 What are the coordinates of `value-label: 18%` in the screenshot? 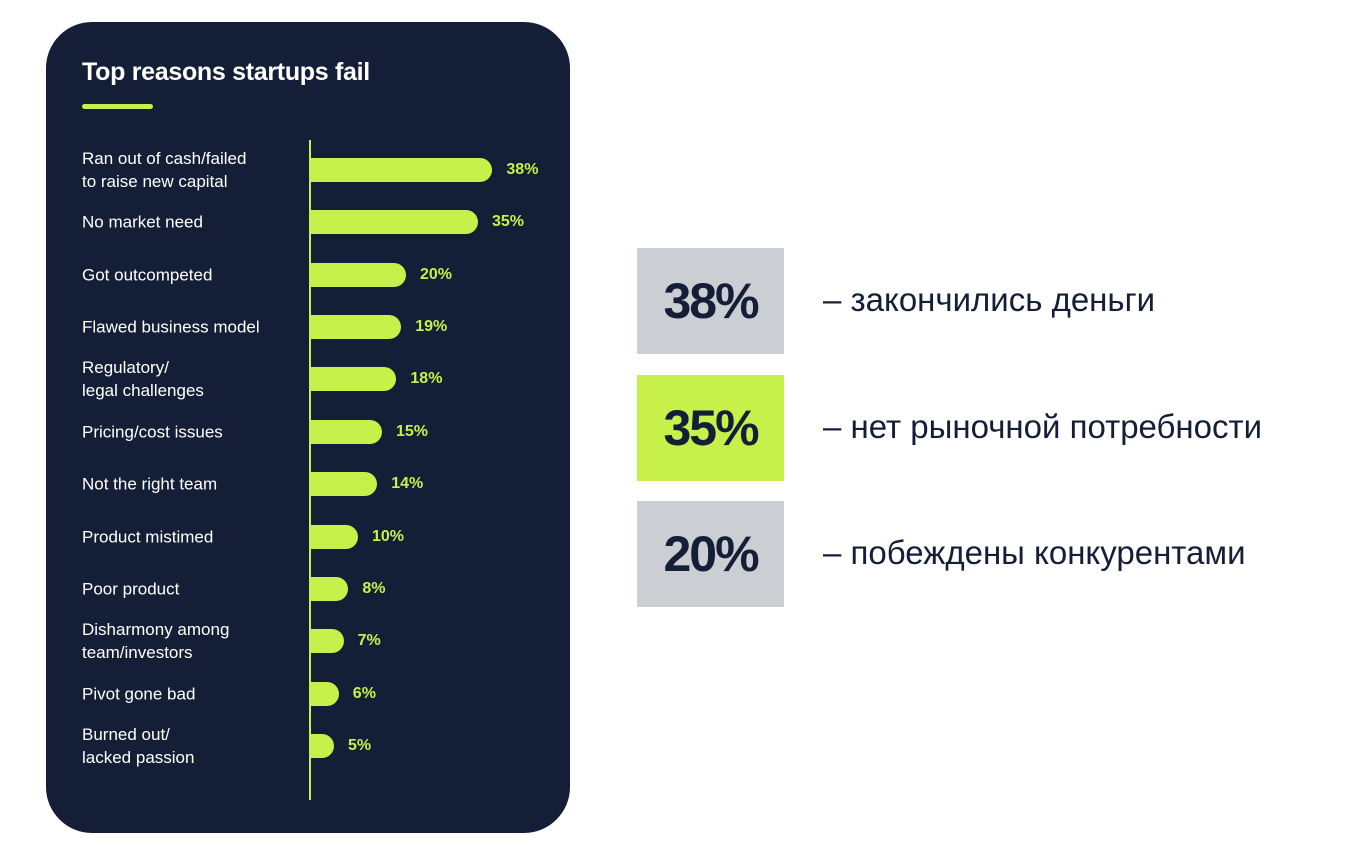 It's located at (426, 379).